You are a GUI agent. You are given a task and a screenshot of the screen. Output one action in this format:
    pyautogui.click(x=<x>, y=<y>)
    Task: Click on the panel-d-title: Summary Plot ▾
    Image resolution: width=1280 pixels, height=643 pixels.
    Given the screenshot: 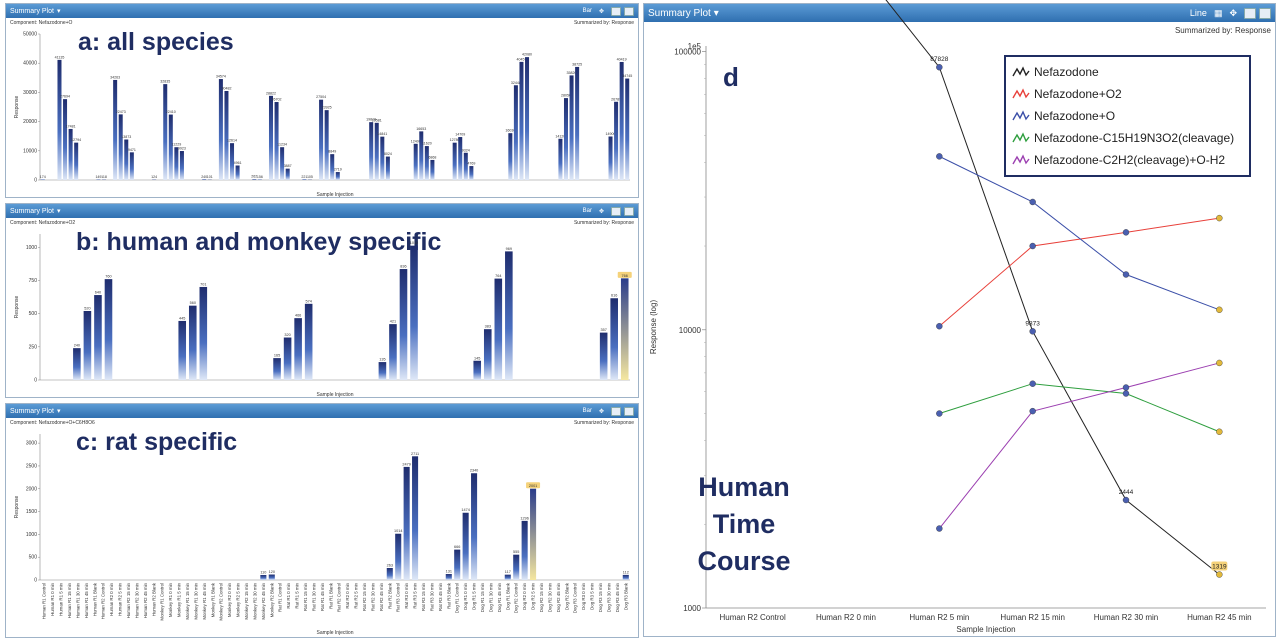 What is the action you would take?
    pyautogui.click(x=683, y=13)
    